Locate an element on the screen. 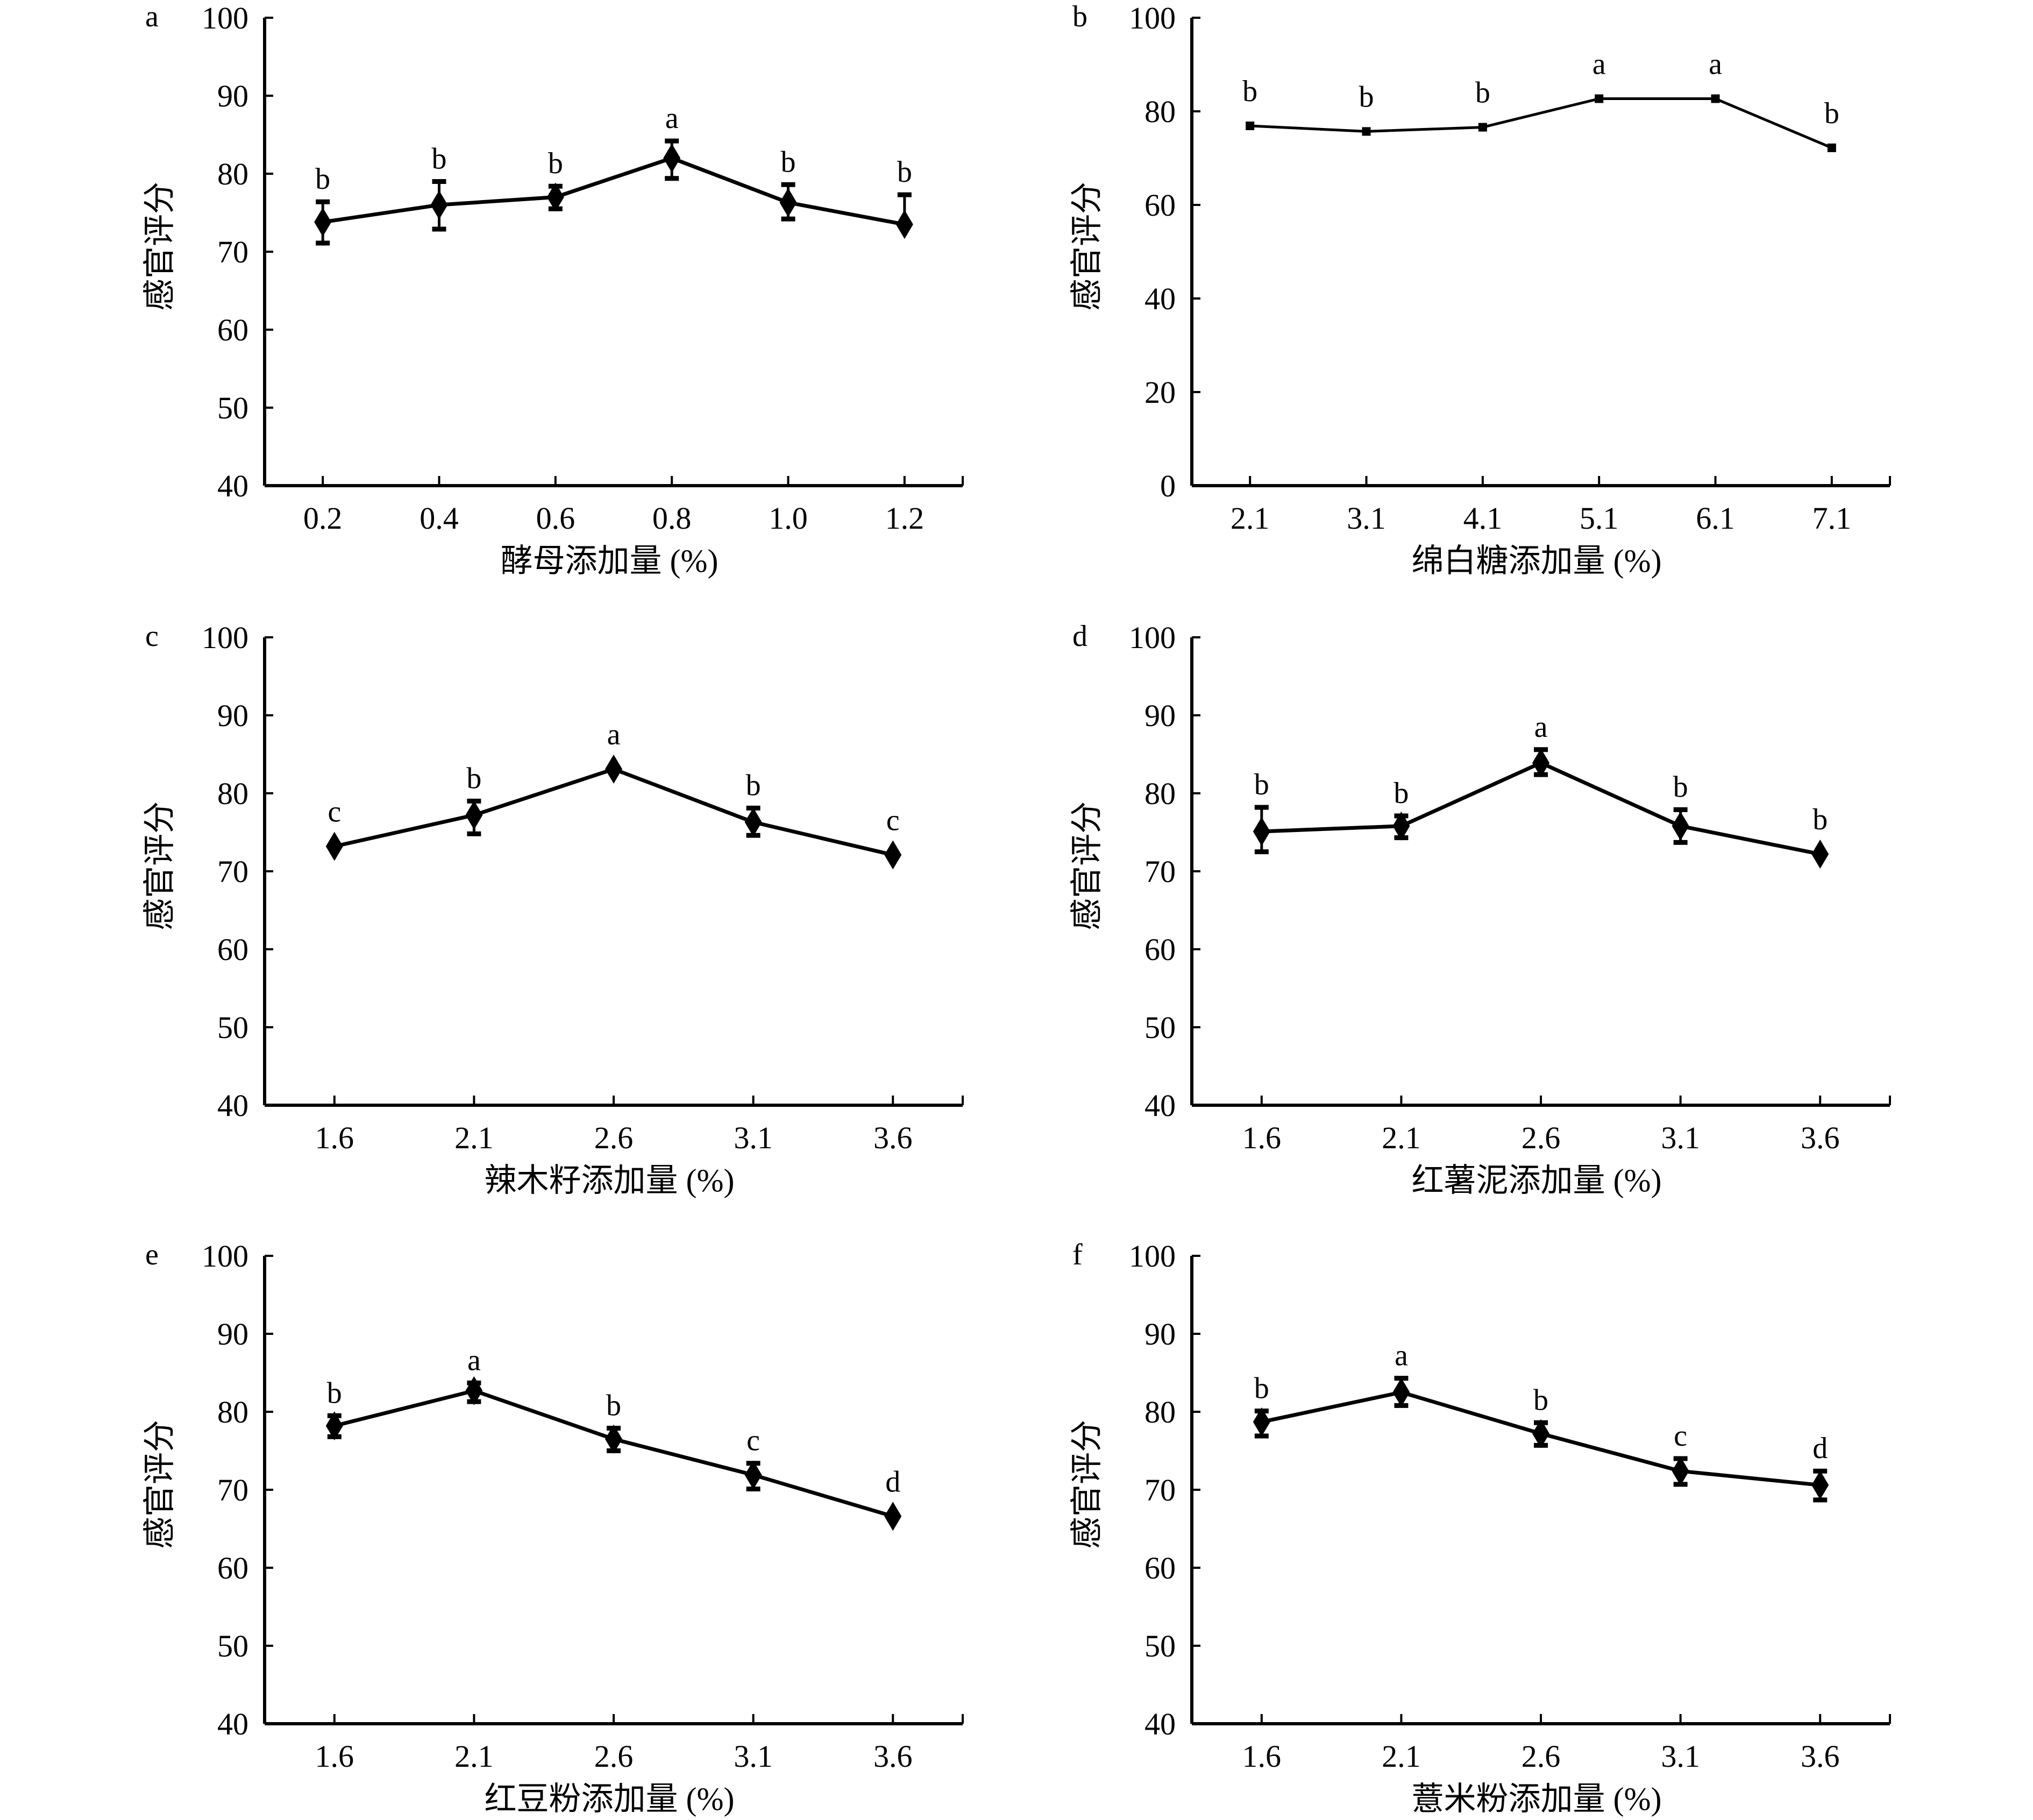 The width and height of the screenshot is (2033, 1820). x-tick-label: 6.1 is located at coordinates (1716, 519).